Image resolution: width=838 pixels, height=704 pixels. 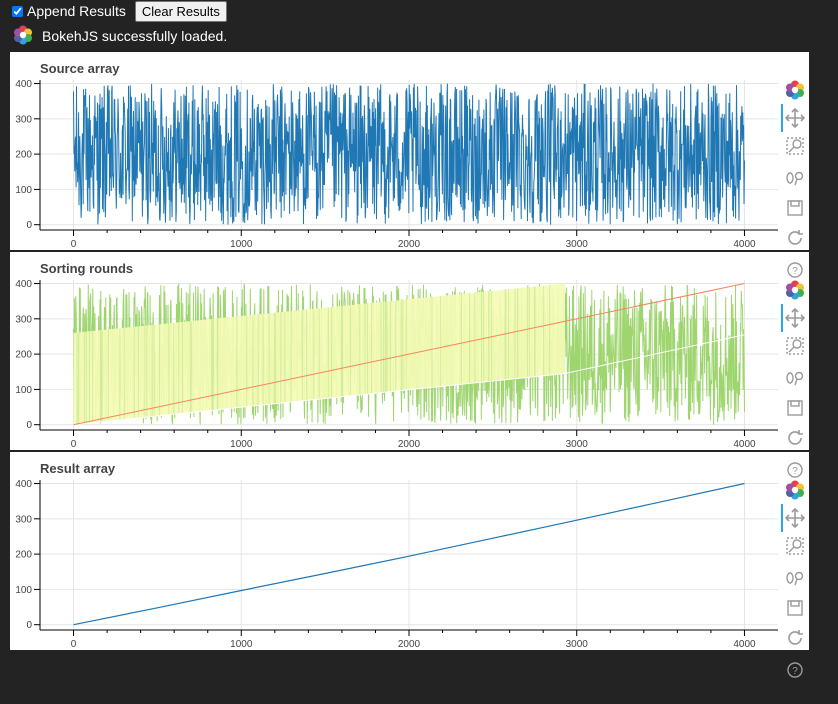 What do you see at coordinates (76, 11) in the screenshot?
I see `append-results-label: Append Results` at bounding box center [76, 11].